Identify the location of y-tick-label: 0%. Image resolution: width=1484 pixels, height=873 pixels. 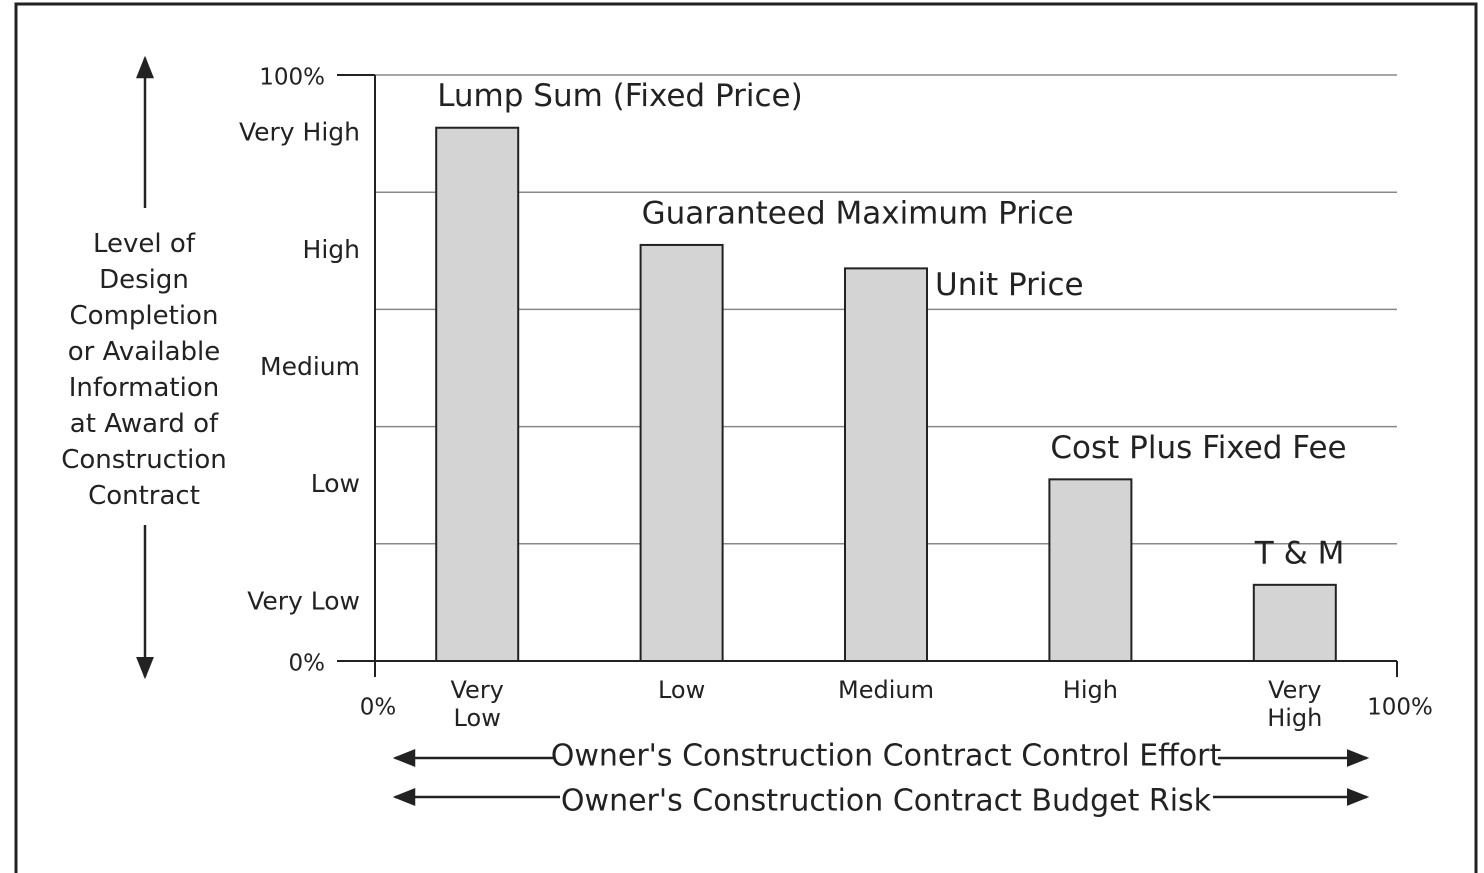
(307, 664).